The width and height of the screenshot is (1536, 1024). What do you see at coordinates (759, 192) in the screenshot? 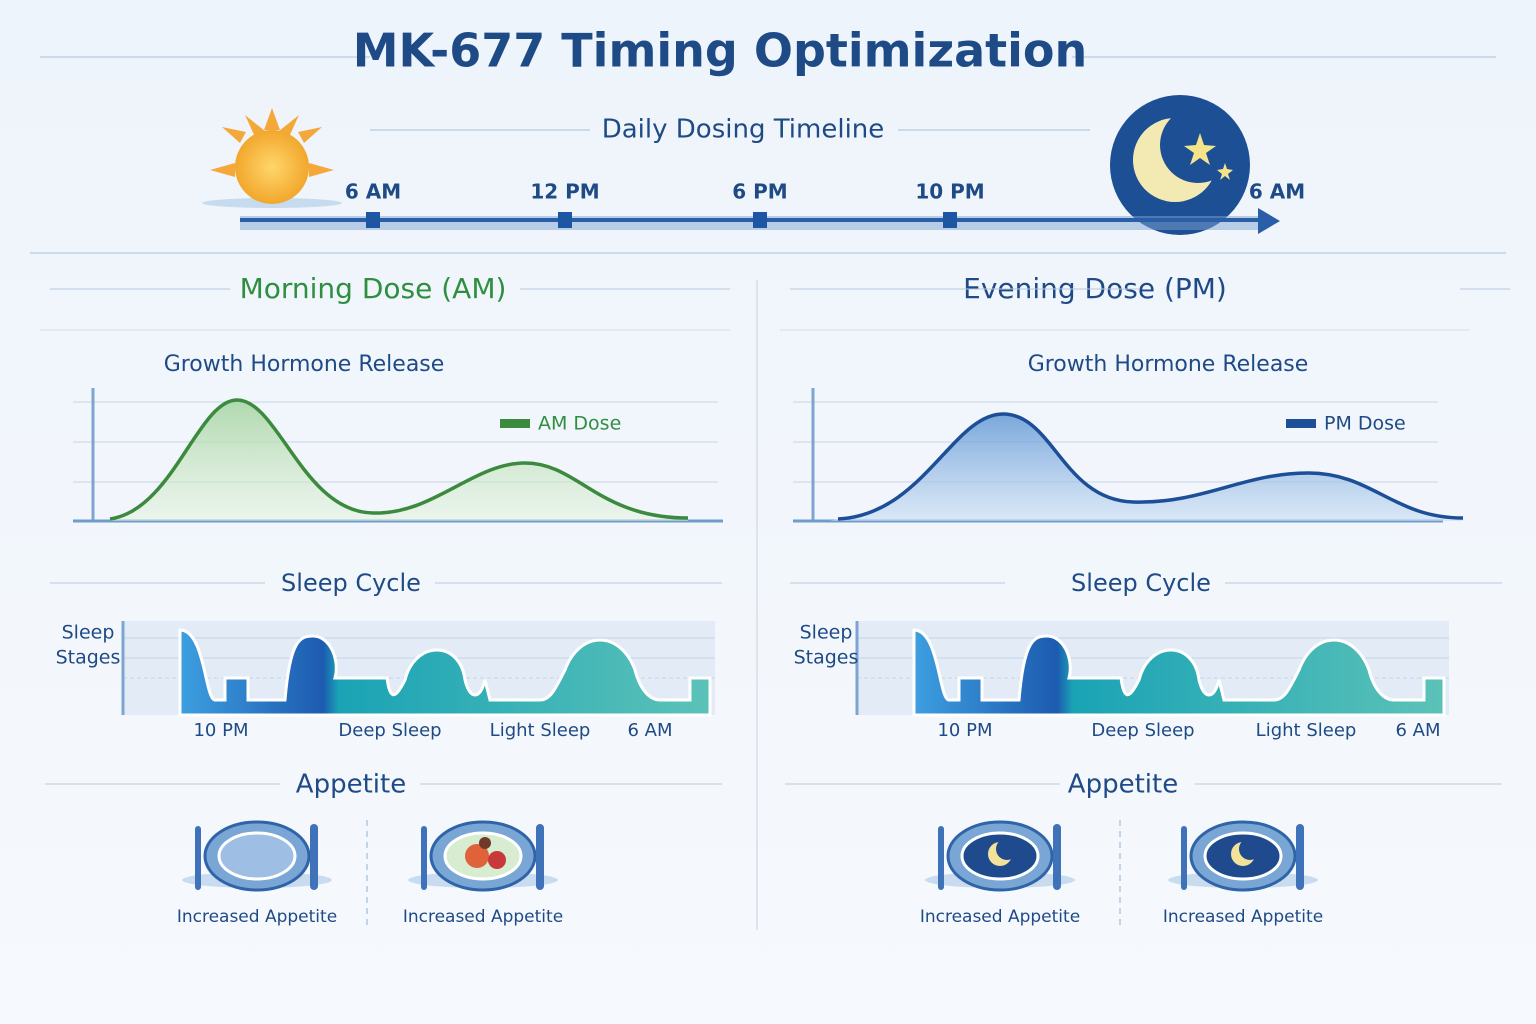
I see `timeline-label: 6 PM` at bounding box center [759, 192].